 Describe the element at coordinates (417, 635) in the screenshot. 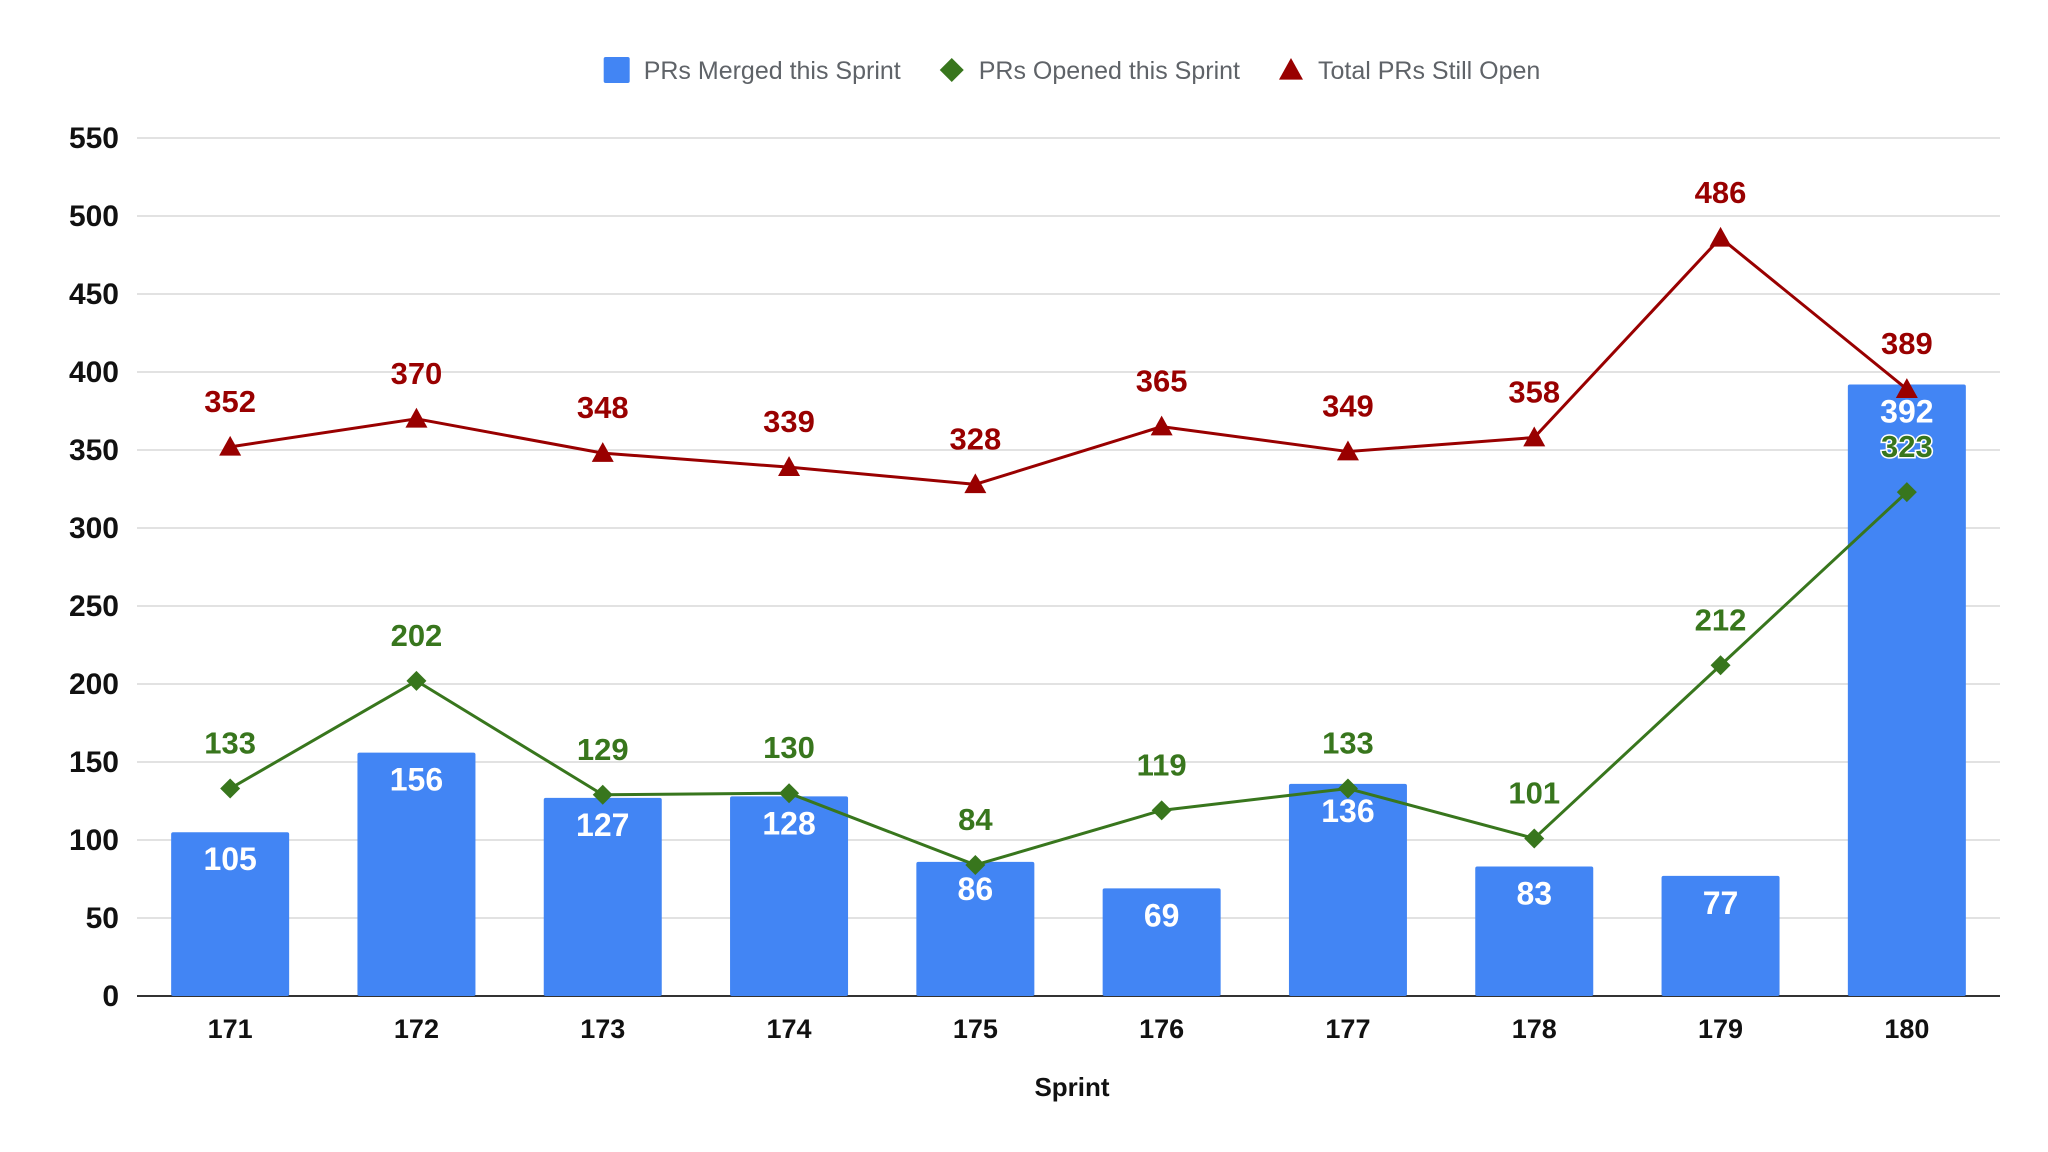

I see `prs-opened-this-sprint-data-label: 202` at that location.